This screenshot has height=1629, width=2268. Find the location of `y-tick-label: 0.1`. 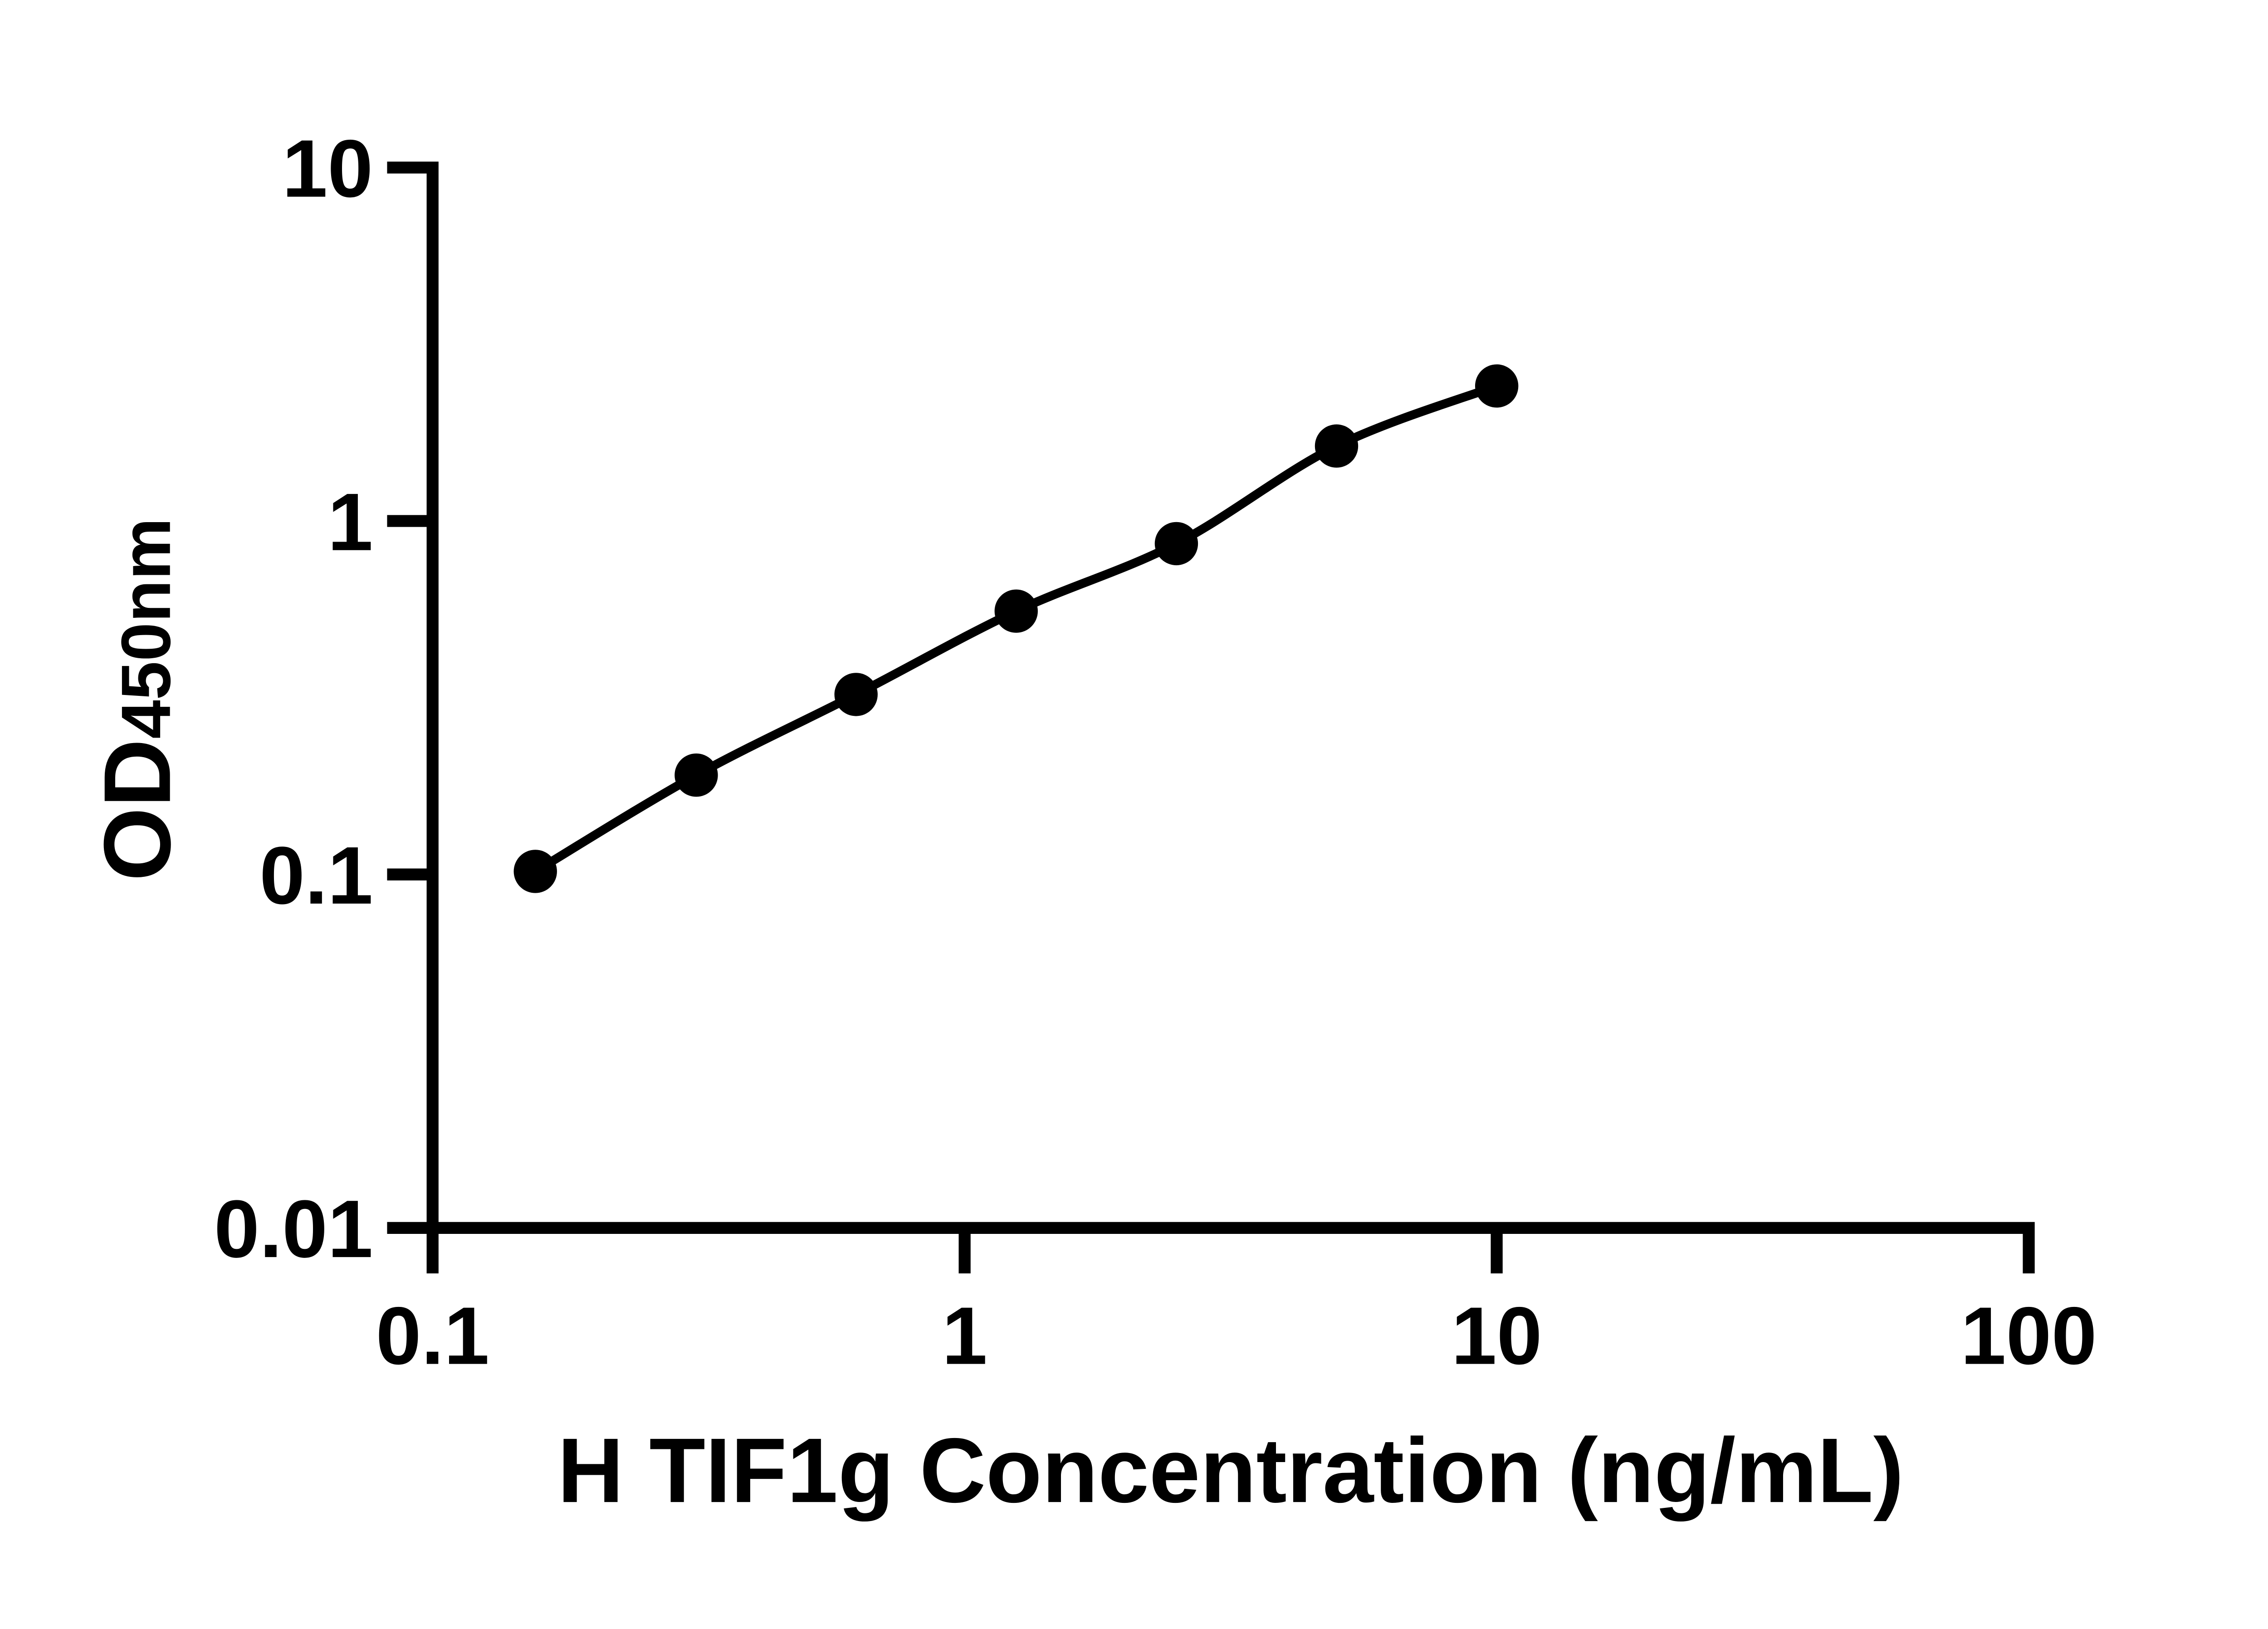

y-tick-label: 0.1 is located at coordinates (316, 875).